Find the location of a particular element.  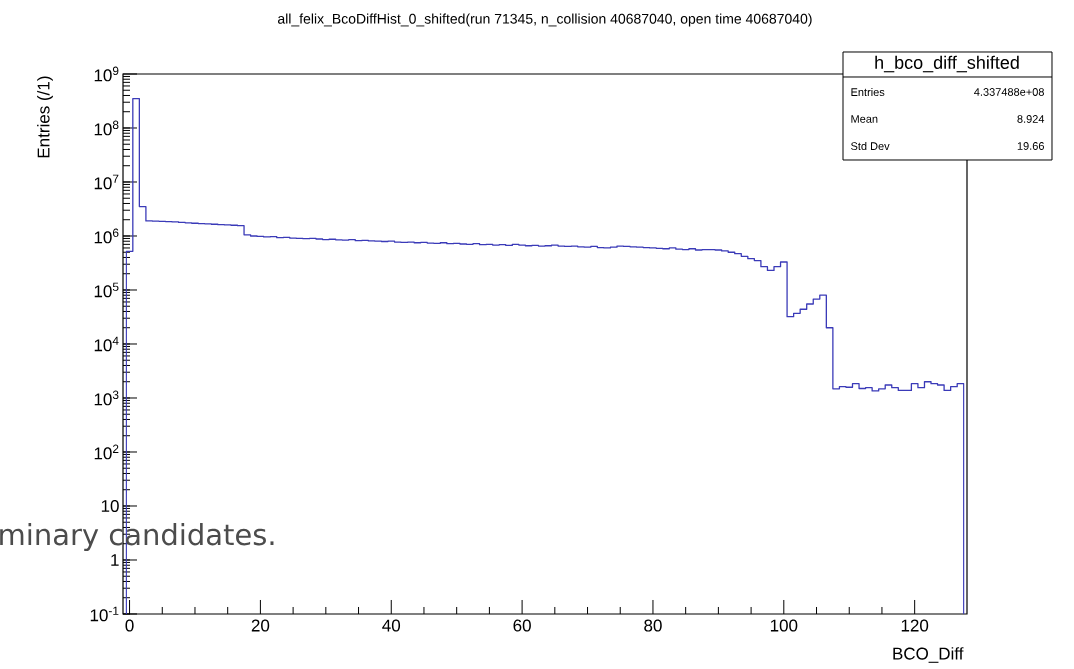

text: 19.66 is located at coordinates (1030, 146).